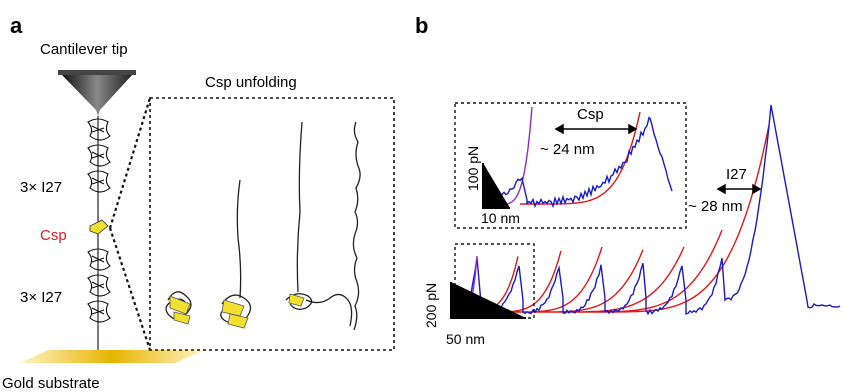 The image size is (843, 392). Describe the element at coordinates (263, 226) in the screenshot. I see `unfolding-snapshots` at that location.